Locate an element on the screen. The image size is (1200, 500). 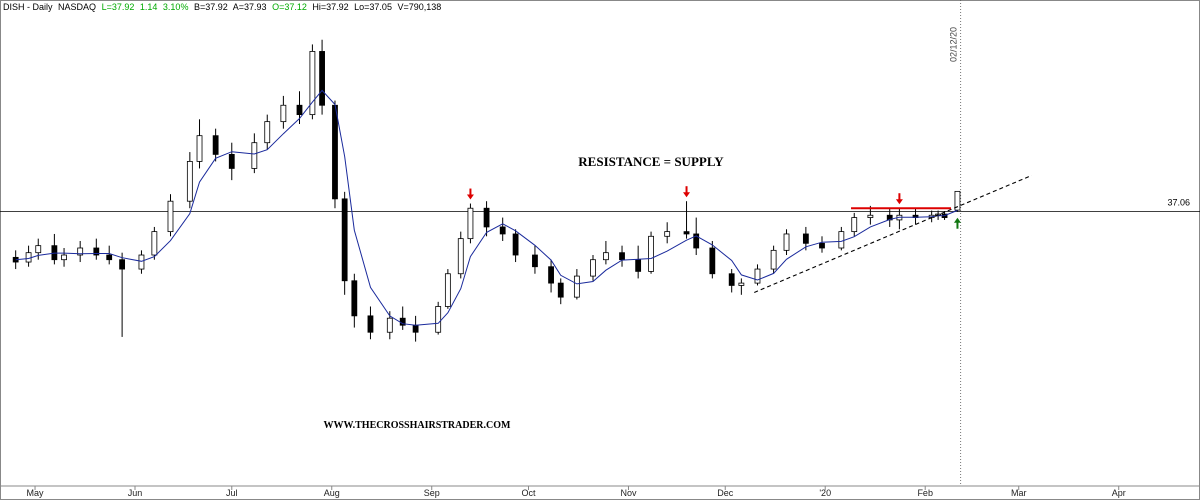
x-tick-label-11: Apr is located at coordinates (1119, 493).